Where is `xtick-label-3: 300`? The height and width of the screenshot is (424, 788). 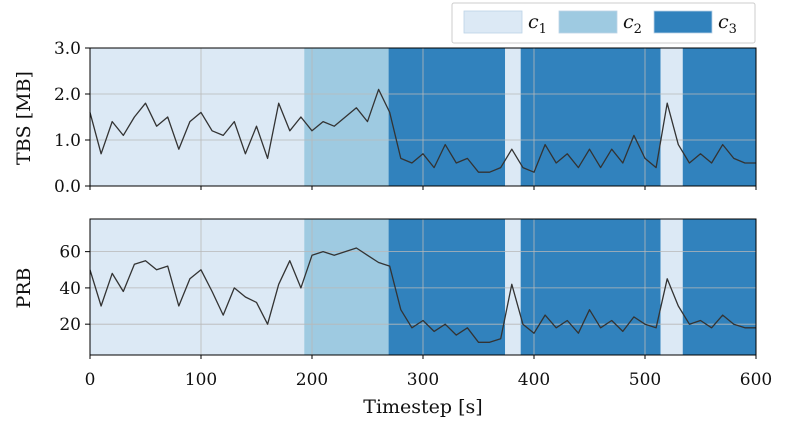 xtick-label-3: 300 is located at coordinates (423, 380).